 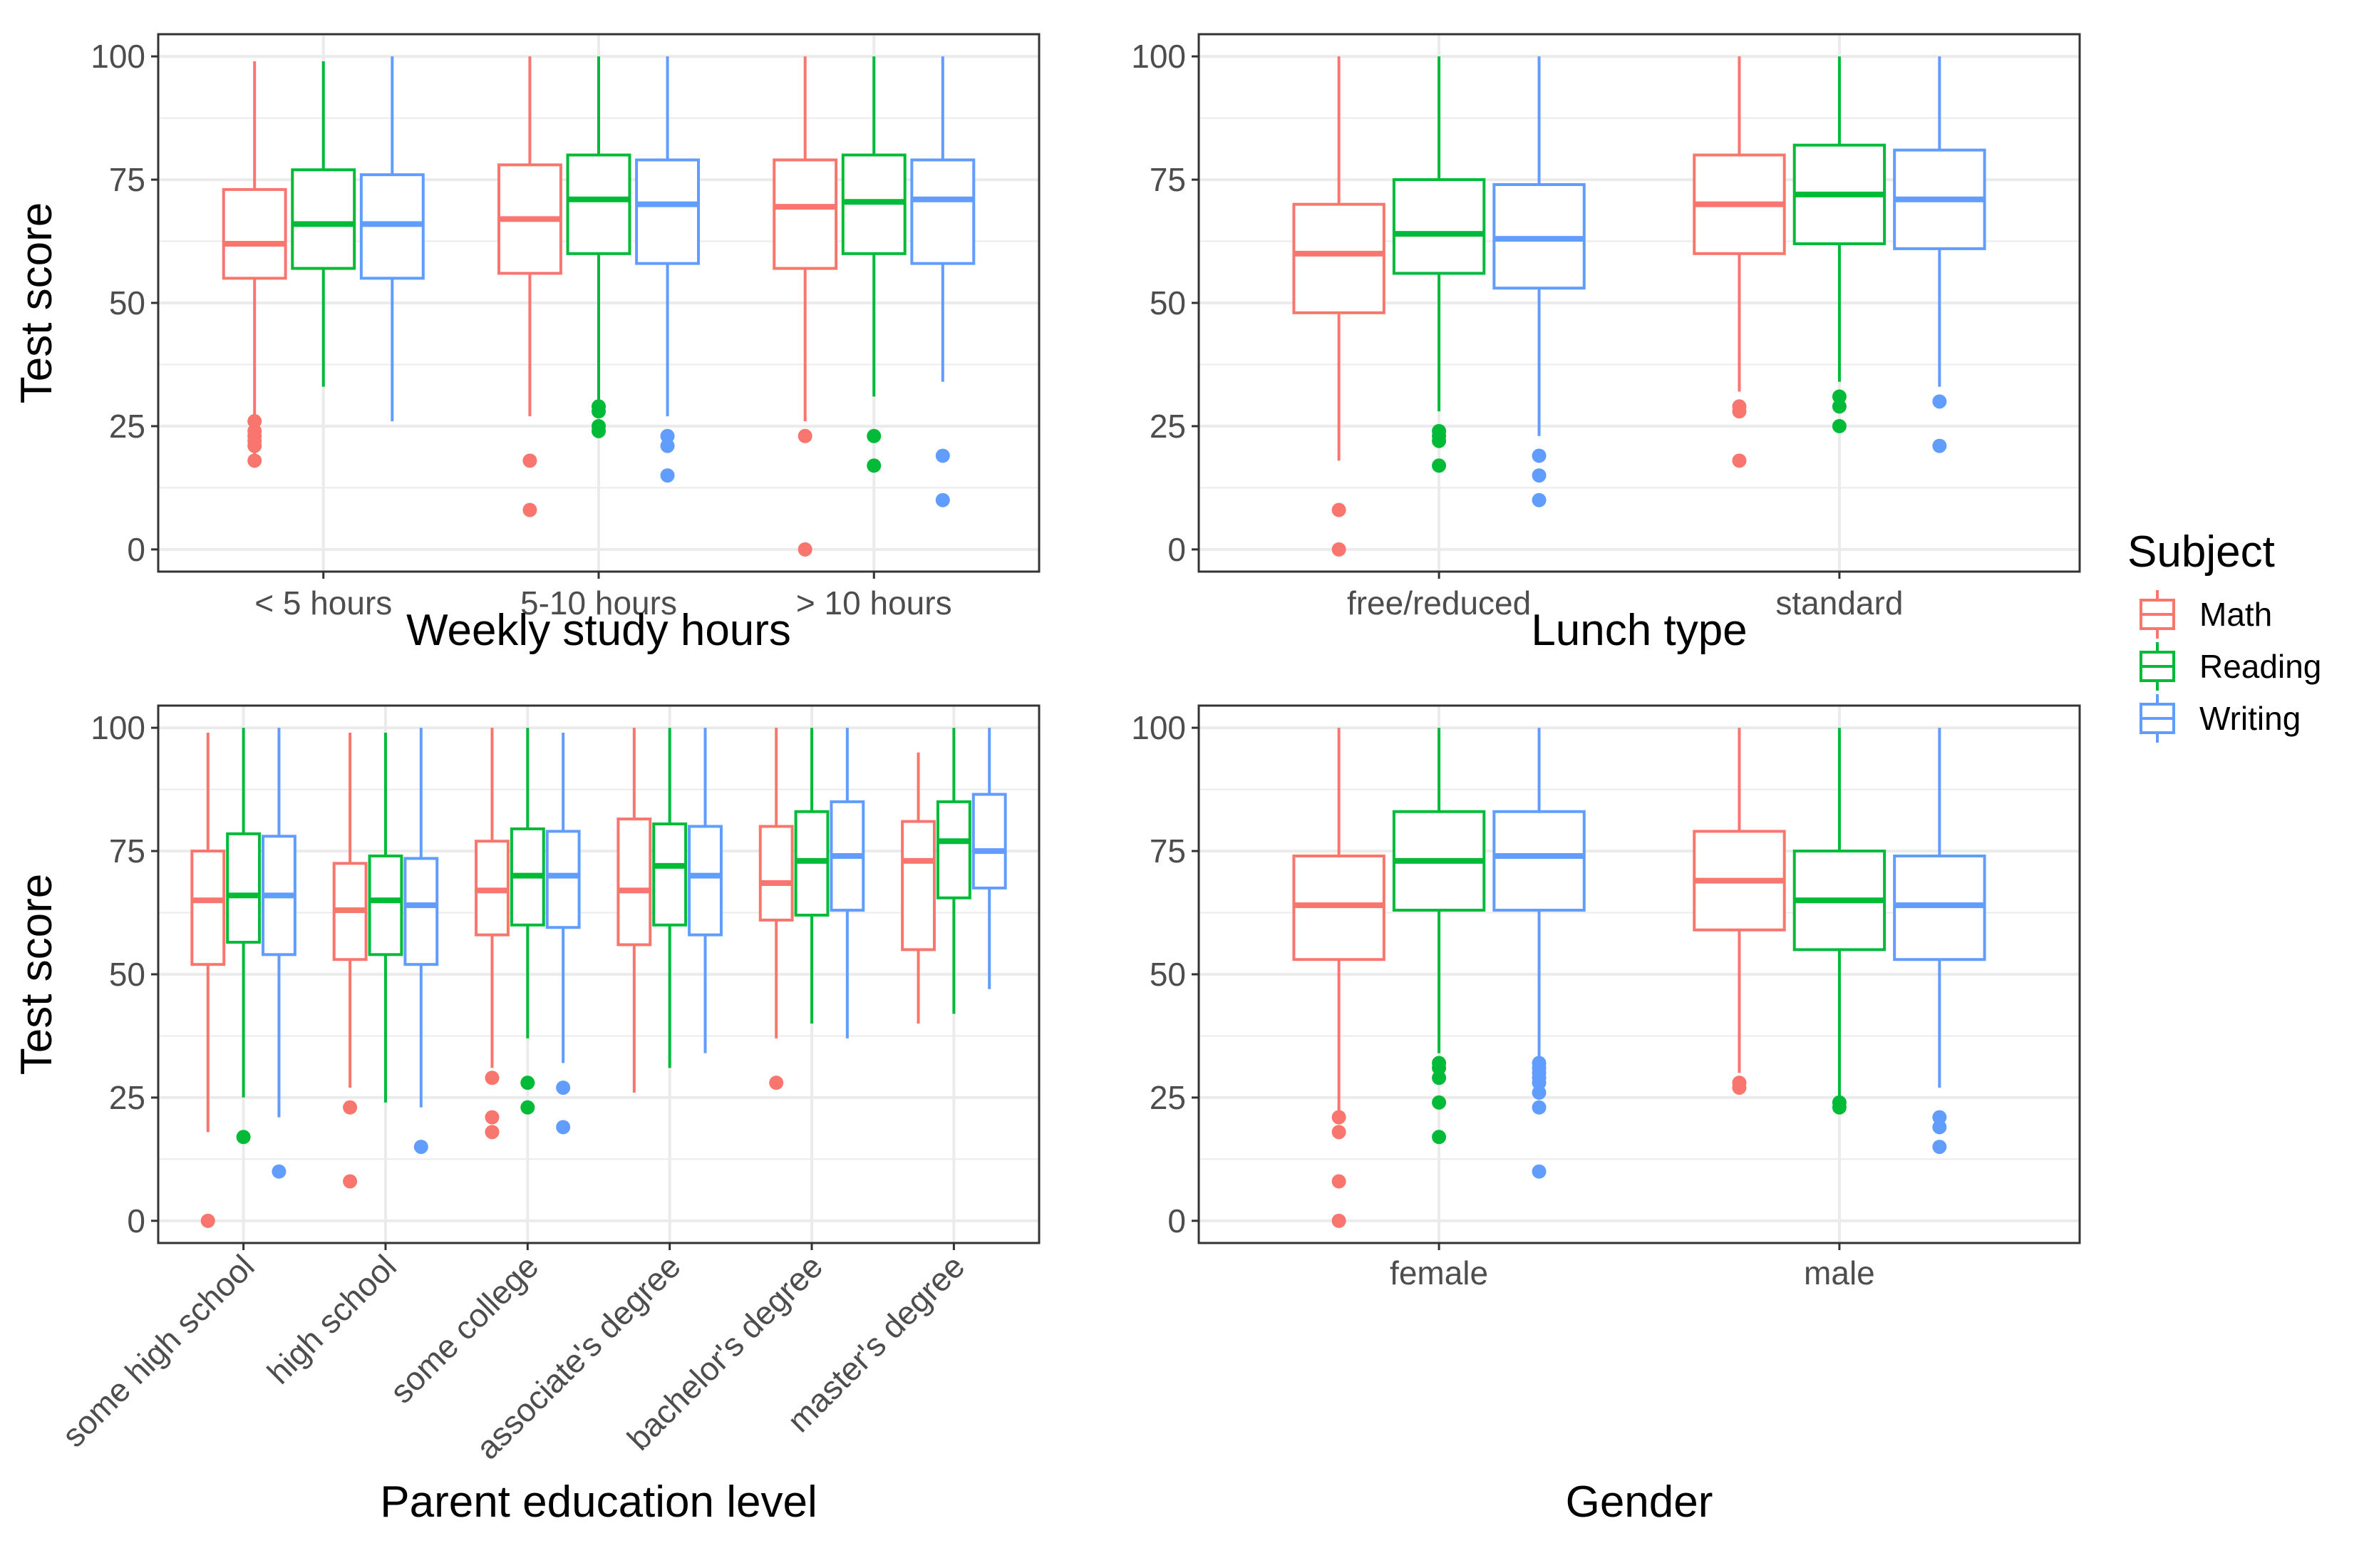 What do you see at coordinates (2235, 615) in the screenshot?
I see `legend-label: Math` at bounding box center [2235, 615].